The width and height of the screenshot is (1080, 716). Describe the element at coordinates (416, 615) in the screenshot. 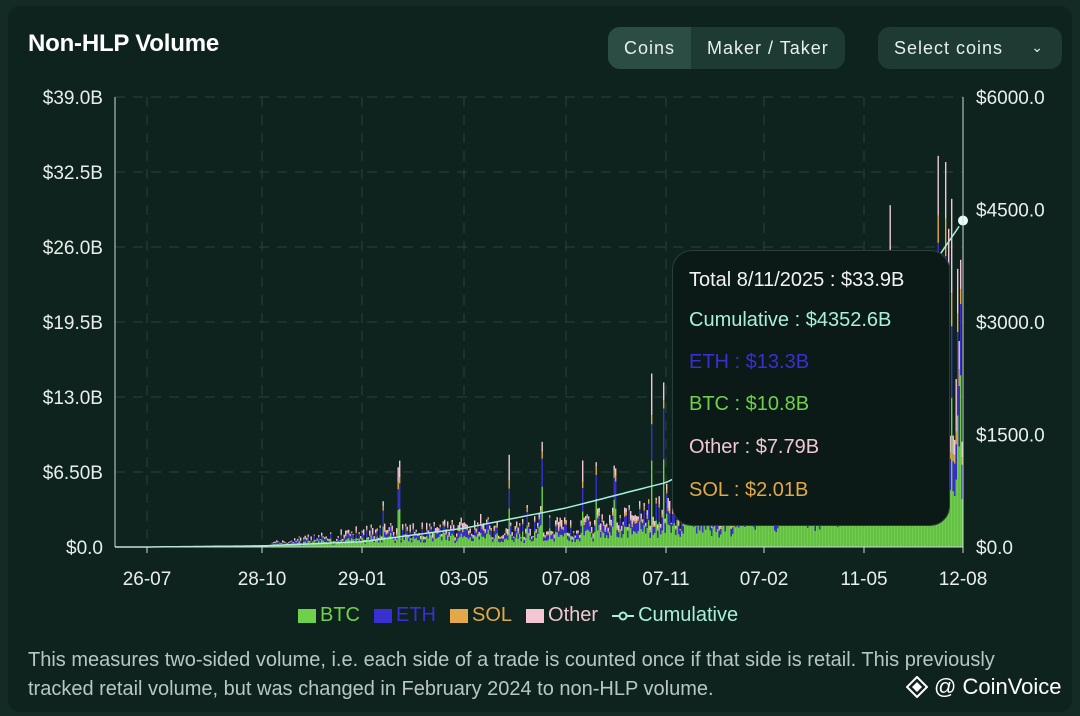

I see `legend-eth-label: ETH` at that location.